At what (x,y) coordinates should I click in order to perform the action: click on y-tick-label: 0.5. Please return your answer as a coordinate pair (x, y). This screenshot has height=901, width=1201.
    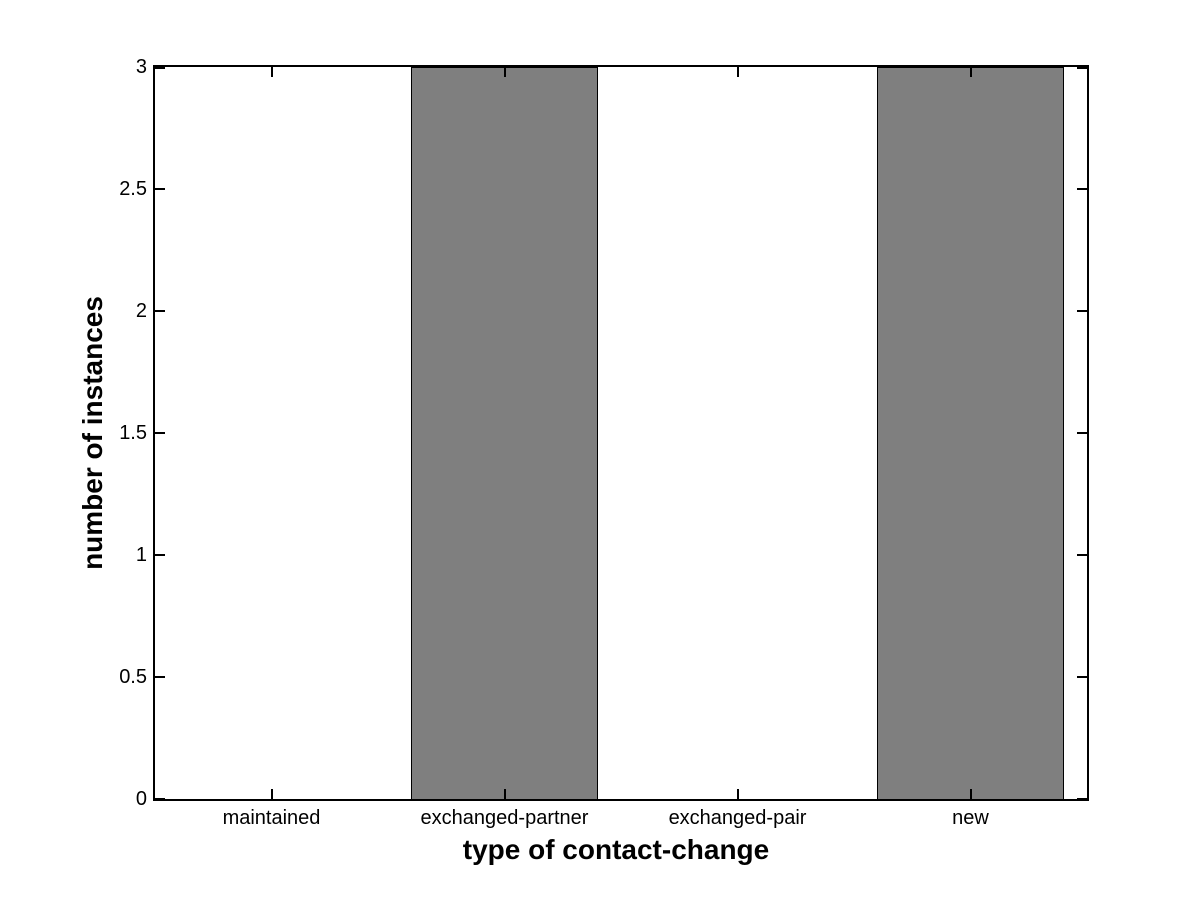
    Looking at the image, I should click on (133, 677).